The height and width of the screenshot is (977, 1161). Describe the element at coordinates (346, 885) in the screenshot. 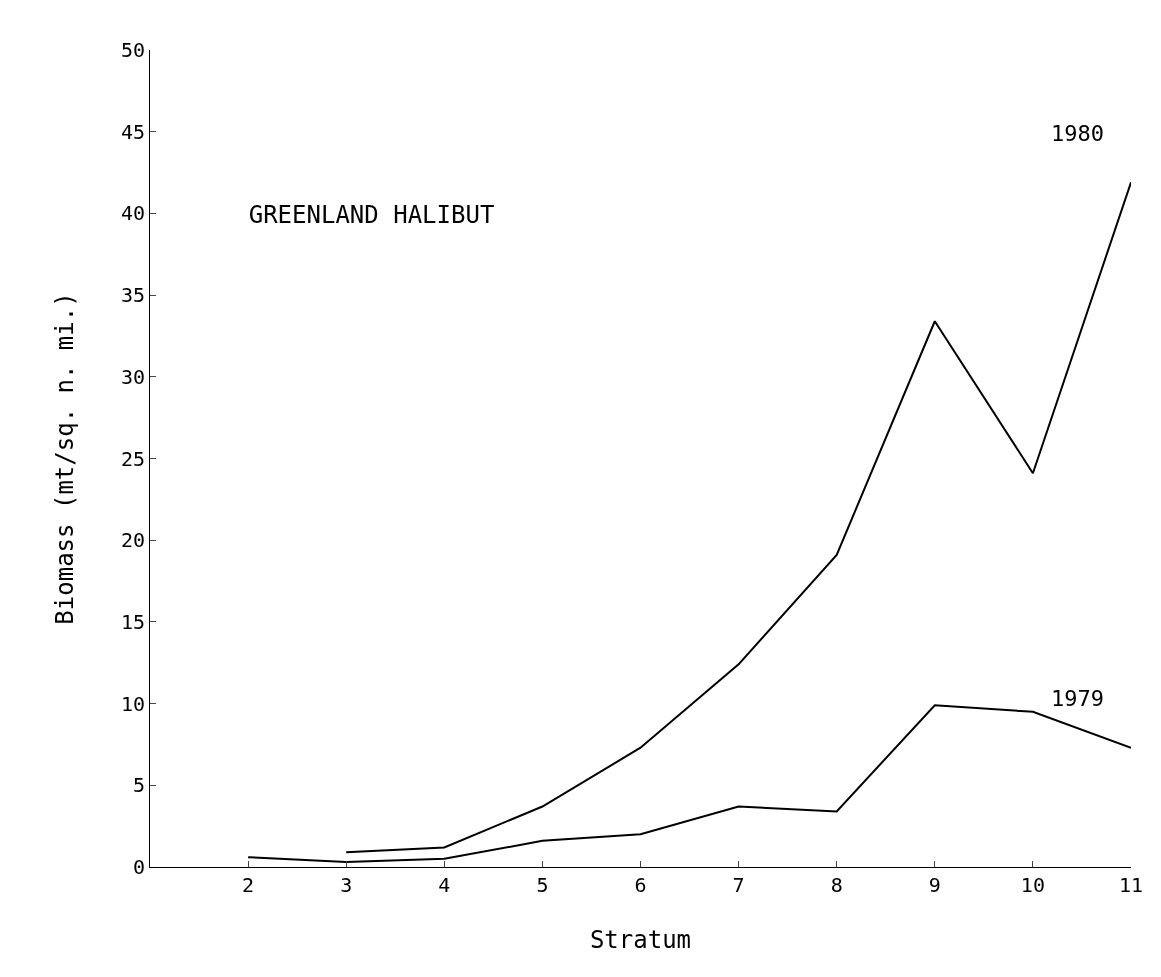

I see `x-tick-label: 3` at that location.